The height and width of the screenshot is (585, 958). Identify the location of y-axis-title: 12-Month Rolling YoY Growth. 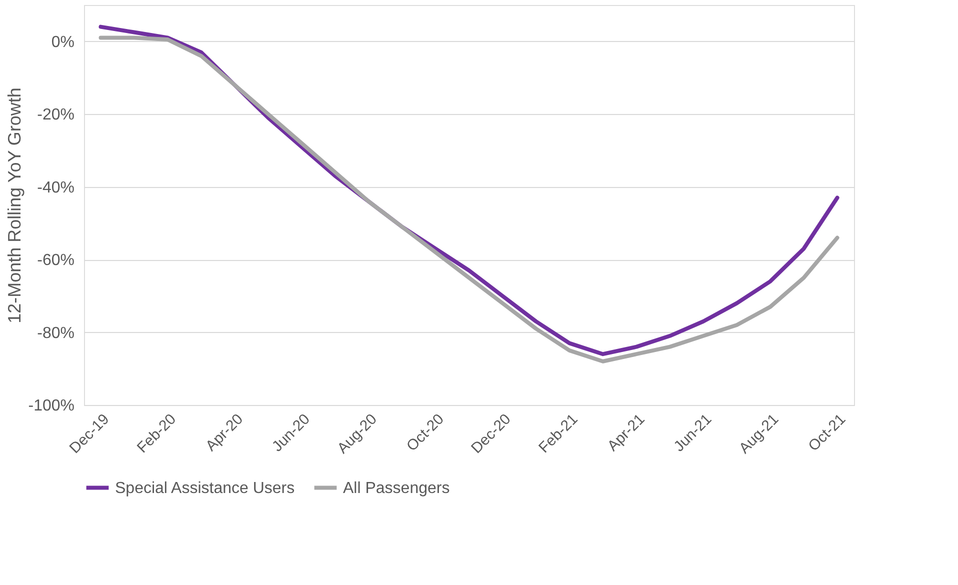
(14, 206).